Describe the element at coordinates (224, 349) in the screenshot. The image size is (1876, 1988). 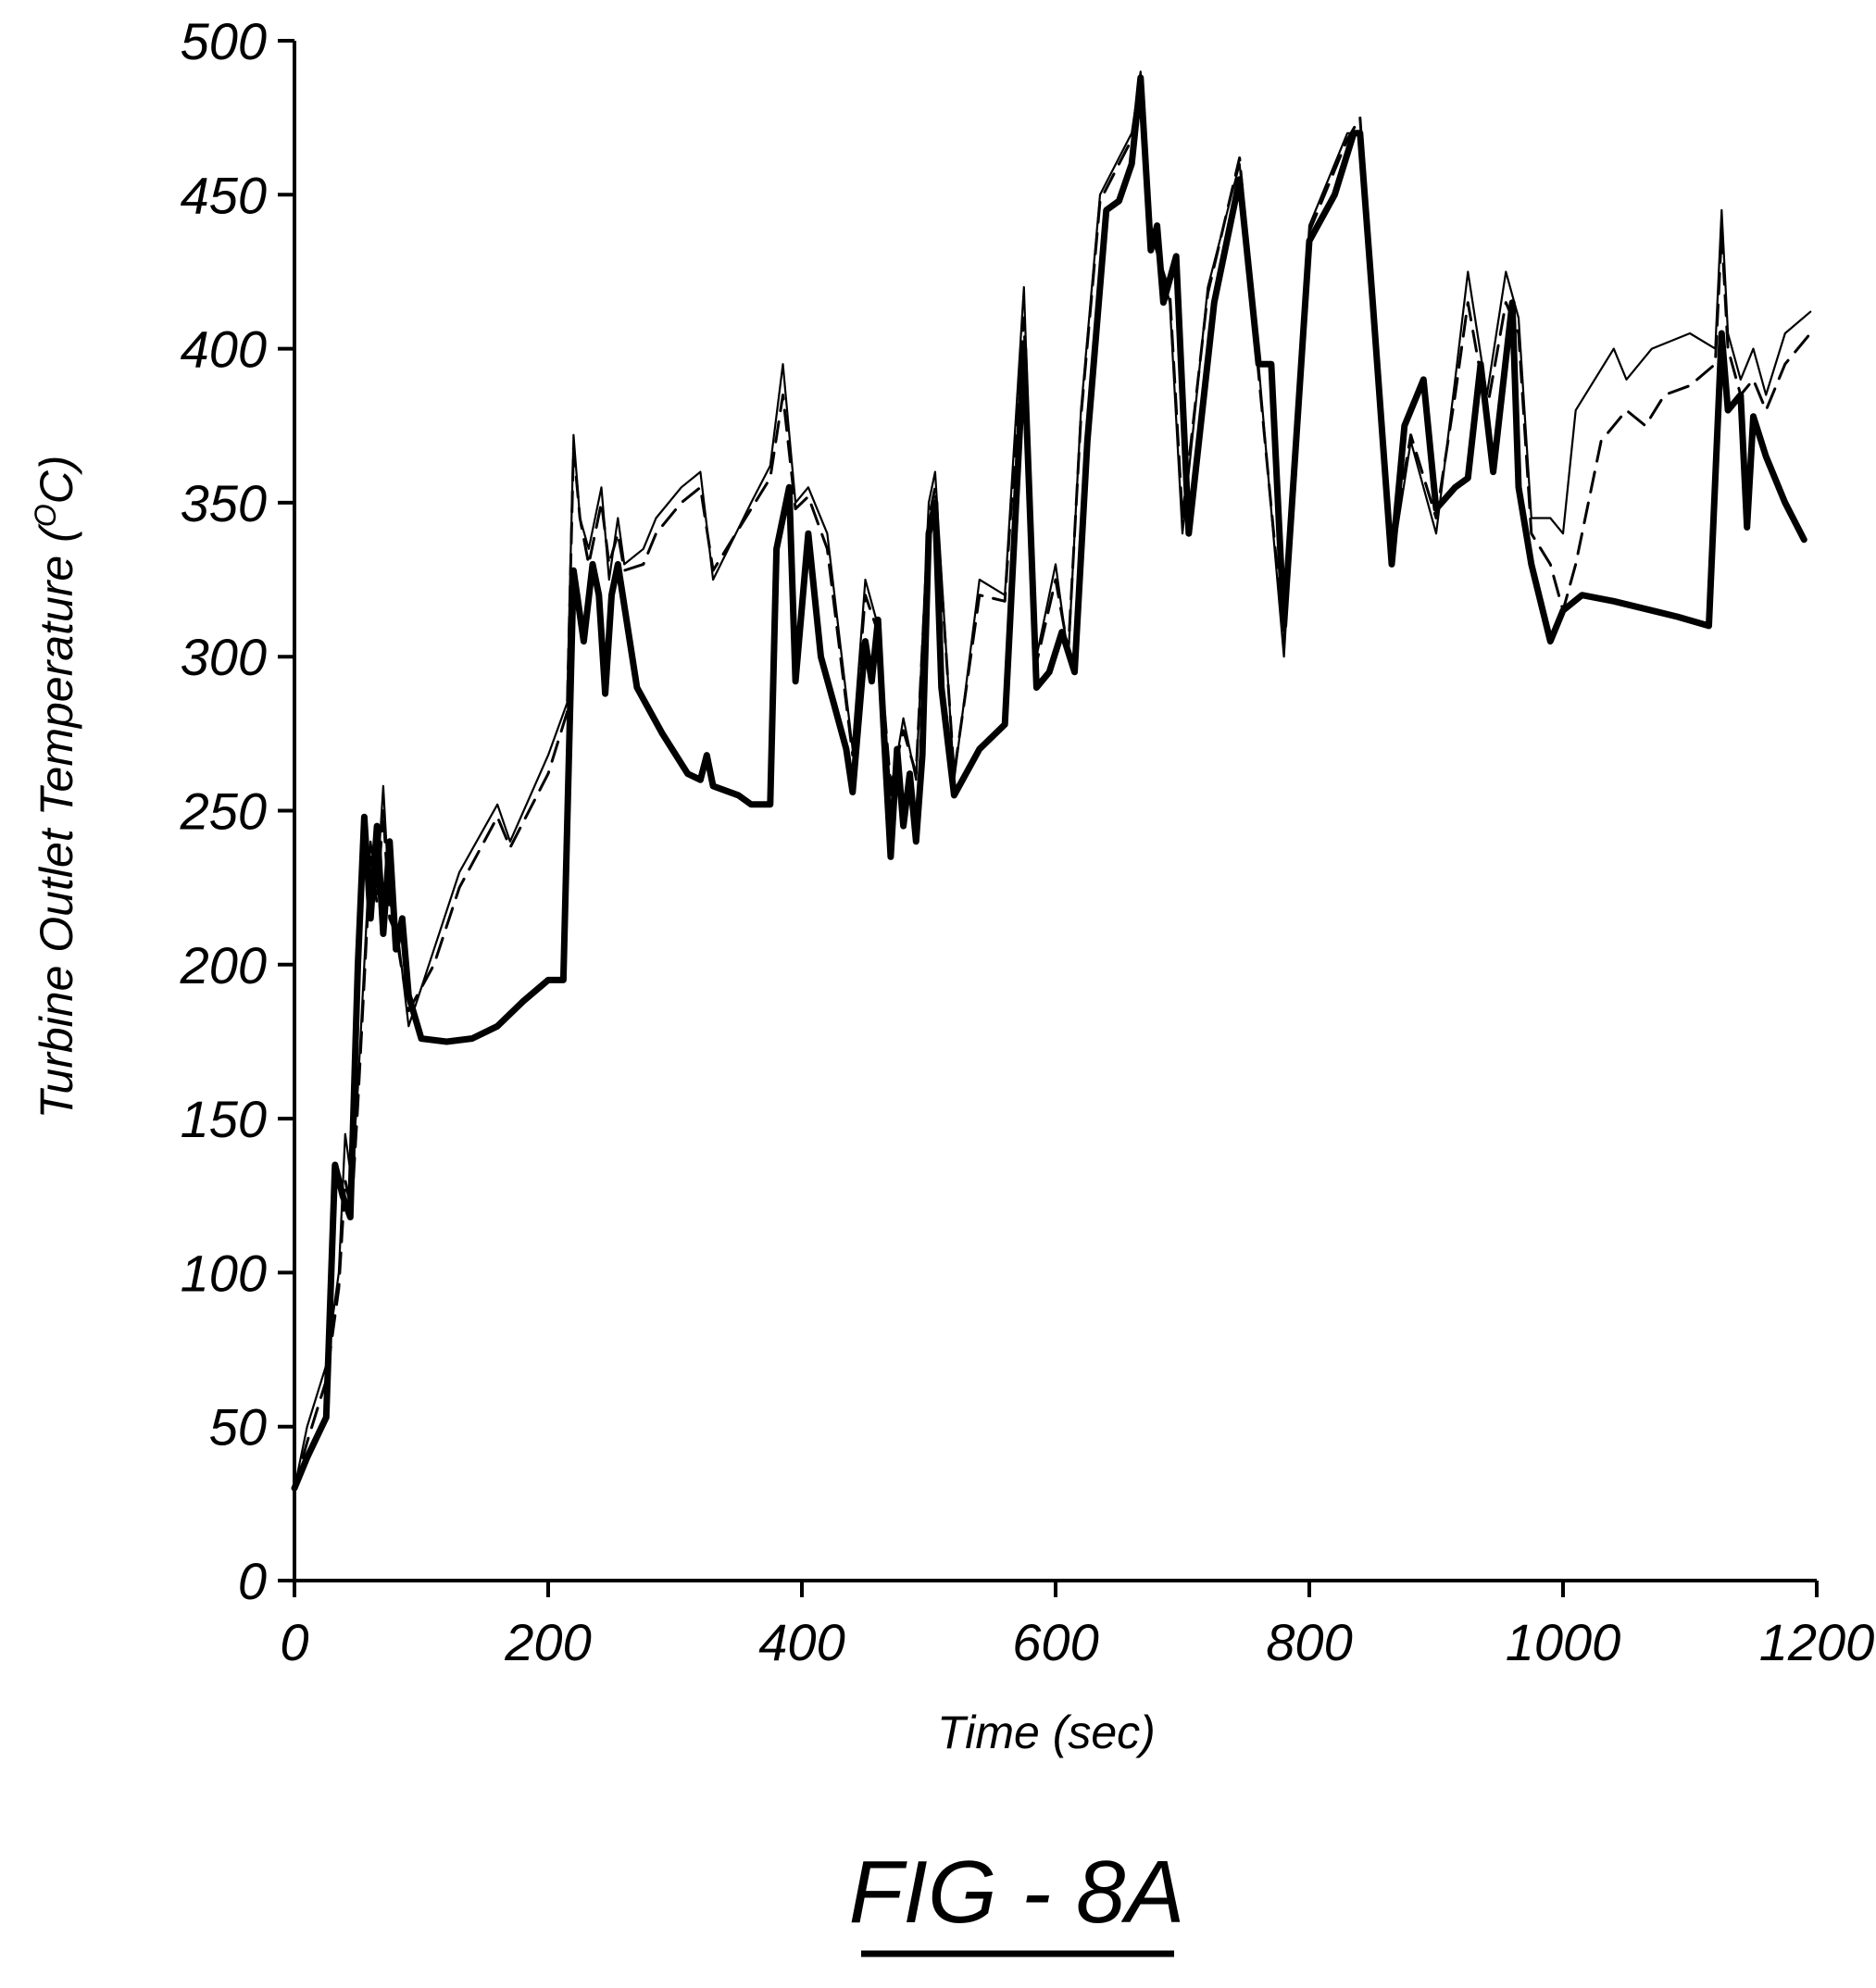
I see `y-tick-label: 400` at that location.